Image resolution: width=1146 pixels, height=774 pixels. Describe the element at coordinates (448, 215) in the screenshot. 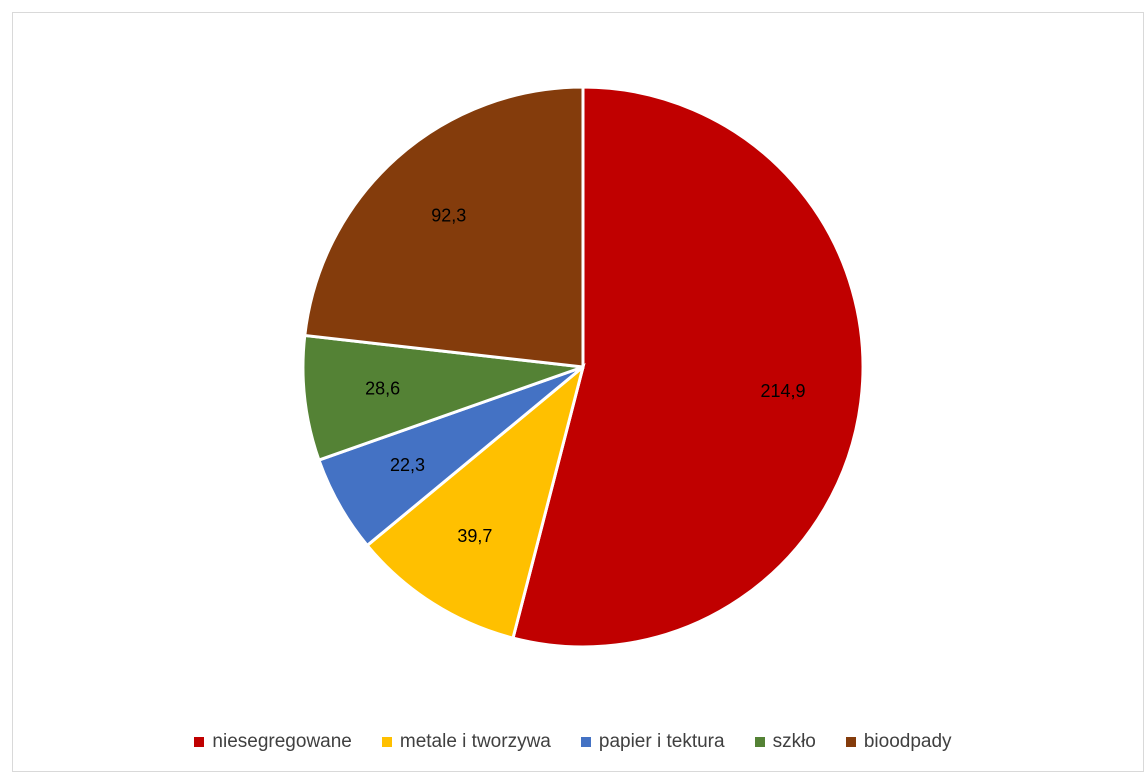

I see `data-label-4: 92,3` at that location.